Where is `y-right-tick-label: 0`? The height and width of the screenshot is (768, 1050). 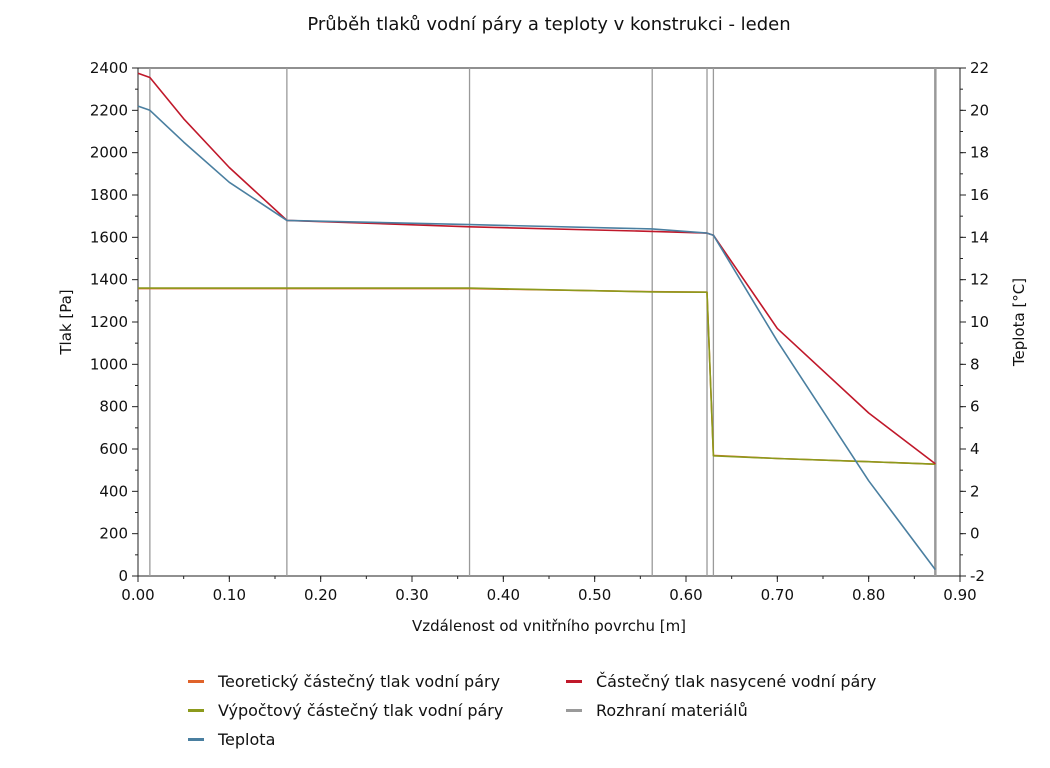 y-right-tick-label: 0 is located at coordinates (975, 534).